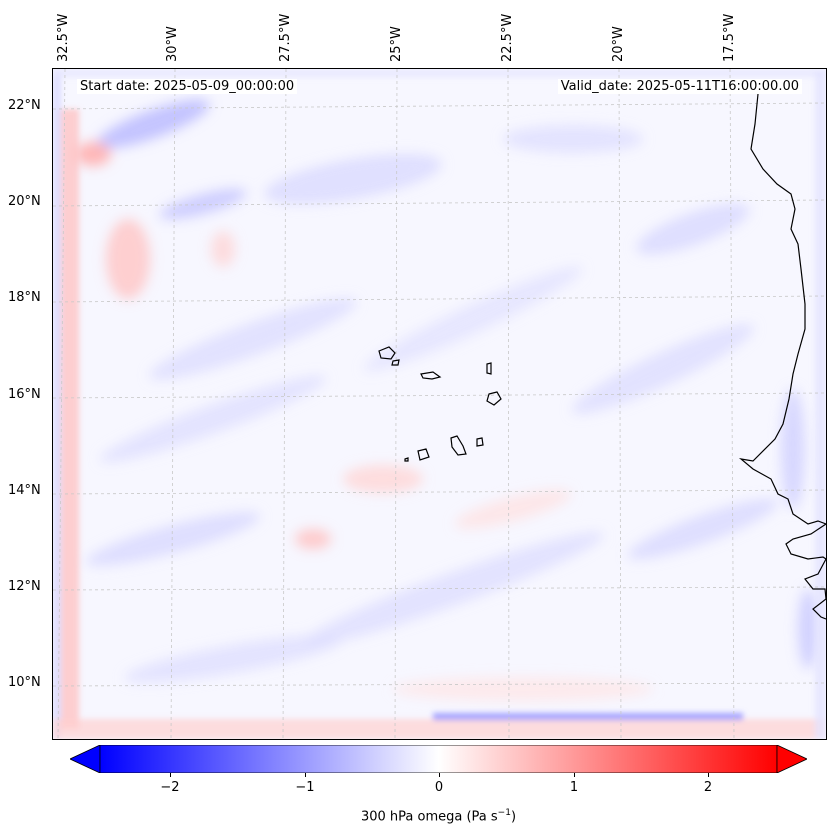 This screenshot has height=839, width=837. Describe the element at coordinates (679, 86) in the screenshot. I see `valid-date-label: Valid_date: 2025-05-11T16:00:00.00` at that location.